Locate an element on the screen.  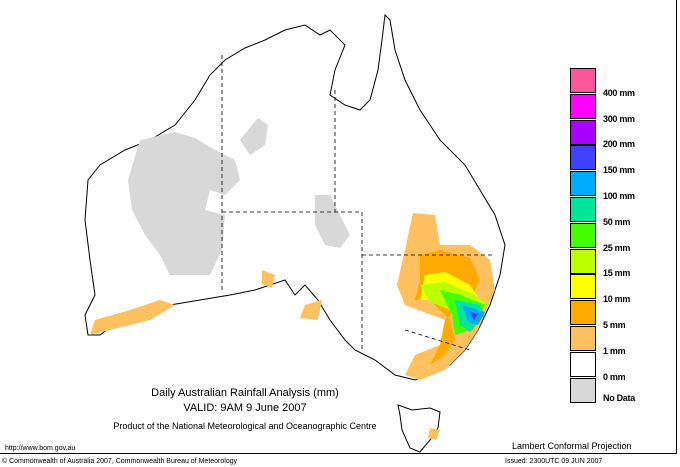
legend-label: 1 mm is located at coordinates (614, 350).